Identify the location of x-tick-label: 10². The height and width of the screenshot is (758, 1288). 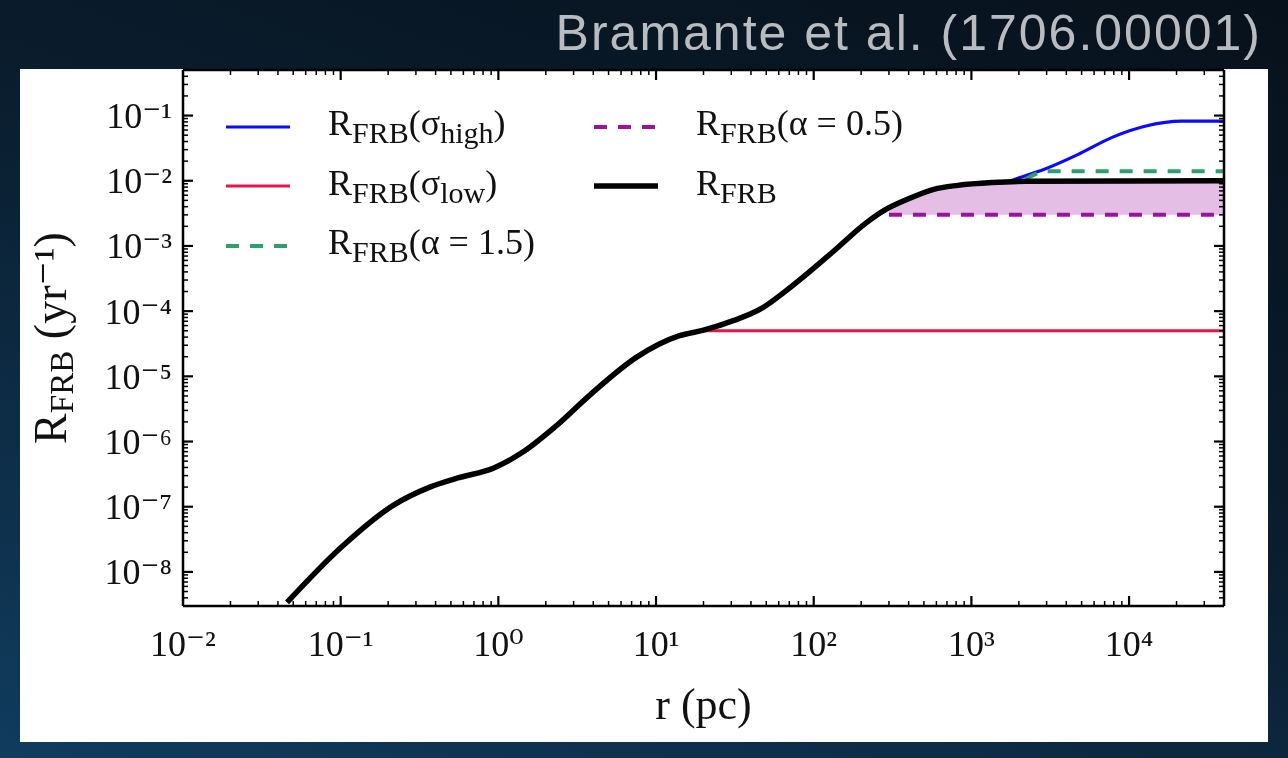
(814, 644).